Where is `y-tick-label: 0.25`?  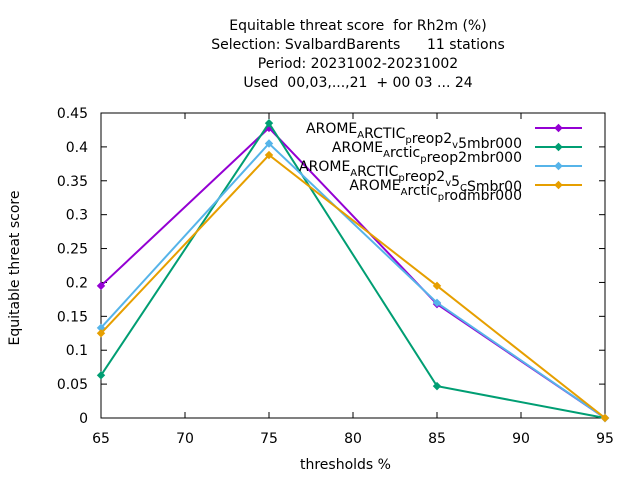
y-tick-label: 0.25 is located at coordinates (72, 250).